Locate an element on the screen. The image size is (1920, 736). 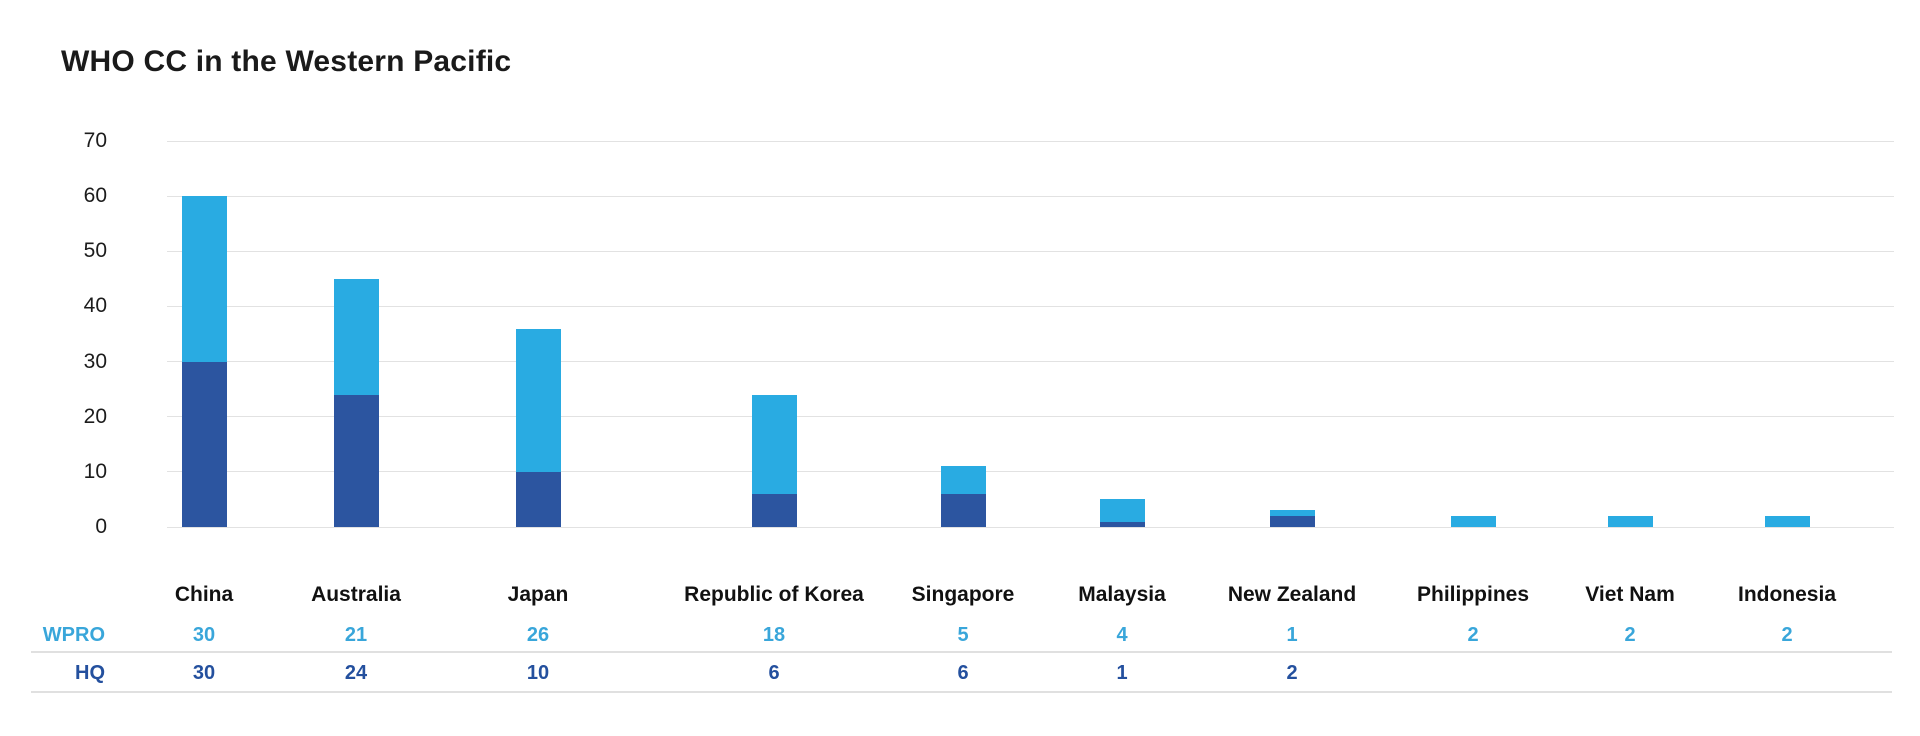
cell-wpro-japan: 26 is located at coordinates (538, 635).